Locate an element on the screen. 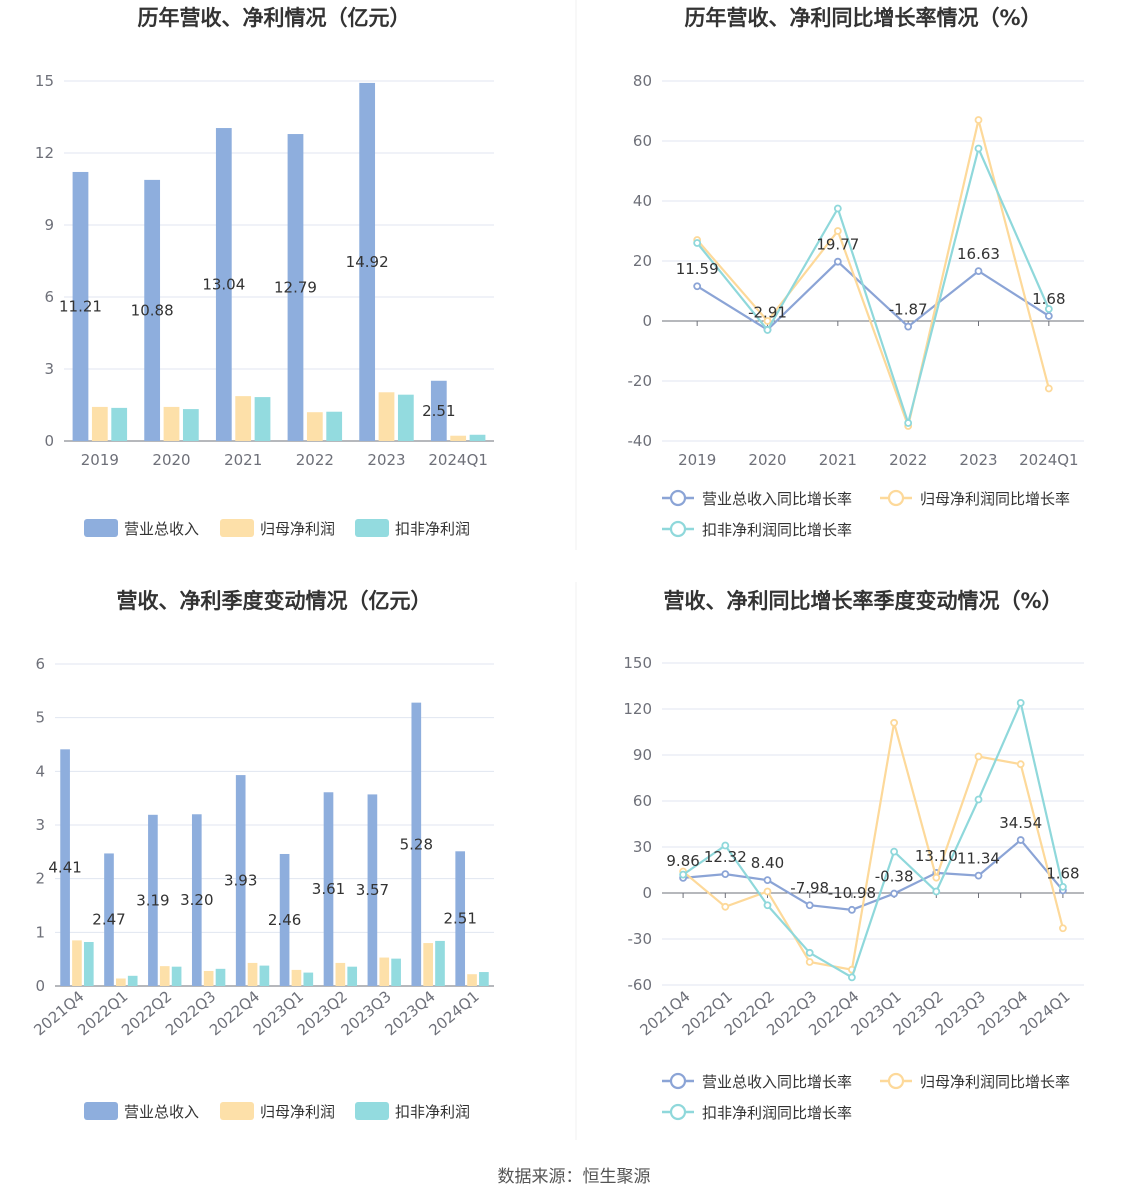 The image size is (1148, 1202). x-tick-label: 2020 is located at coordinates (171, 460).